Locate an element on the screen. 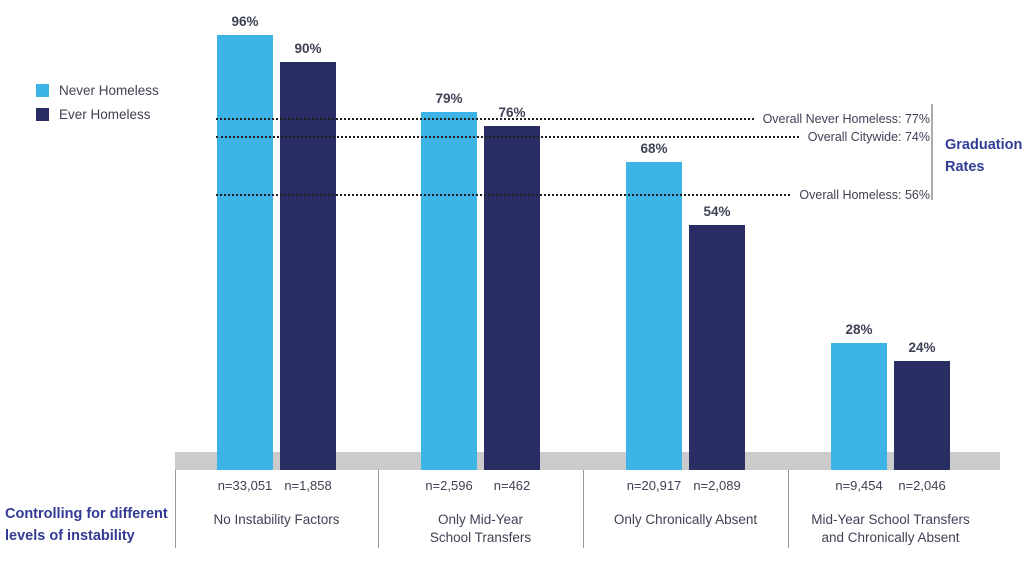  sample-size-label: n=2,046 is located at coordinates (922, 485).